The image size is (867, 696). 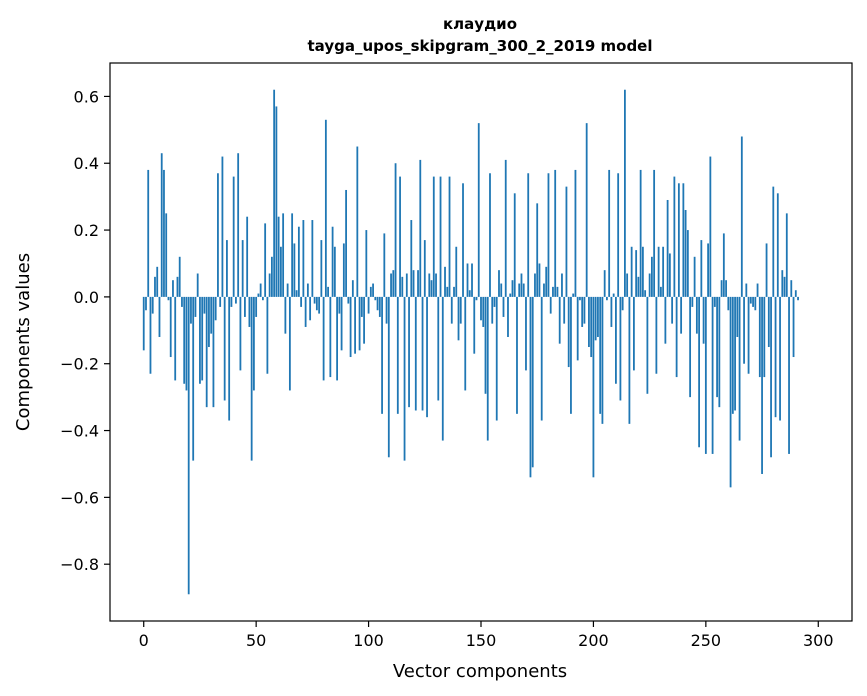 I want to click on y-tick-label: −0.2, so click(x=79, y=364).